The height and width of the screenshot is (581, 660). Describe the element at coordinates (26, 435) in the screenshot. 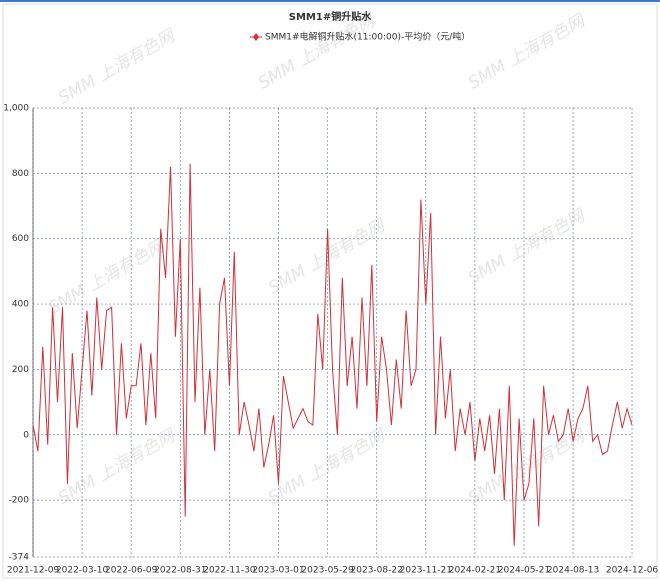

I see `y-tick-label: 0` at that location.